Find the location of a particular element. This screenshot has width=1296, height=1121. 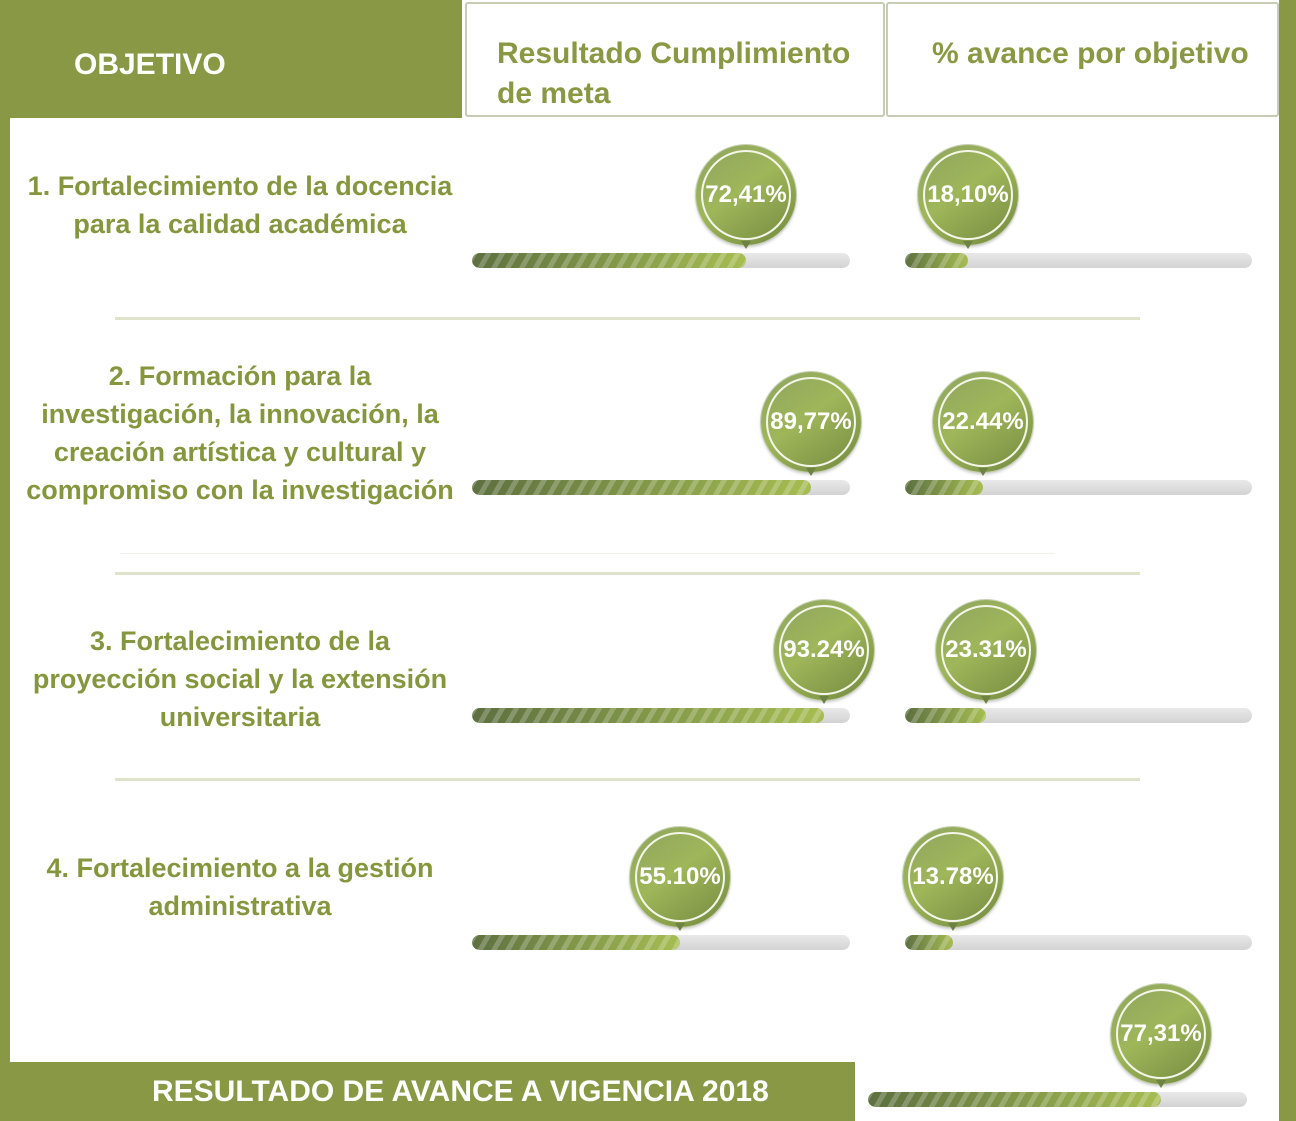

result-2-value-bubble: 89,77% is located at coordinates (811, 424).